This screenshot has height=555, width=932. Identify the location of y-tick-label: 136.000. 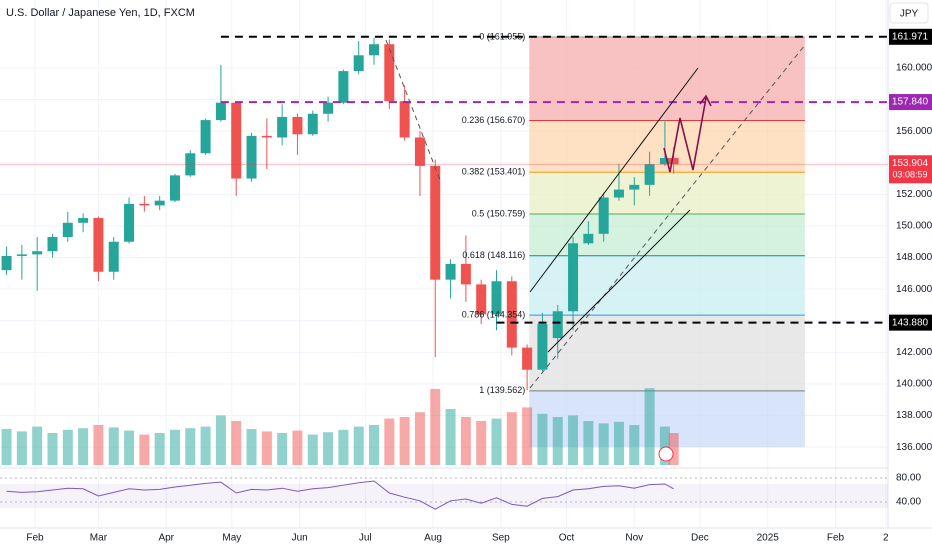
(914, 447).